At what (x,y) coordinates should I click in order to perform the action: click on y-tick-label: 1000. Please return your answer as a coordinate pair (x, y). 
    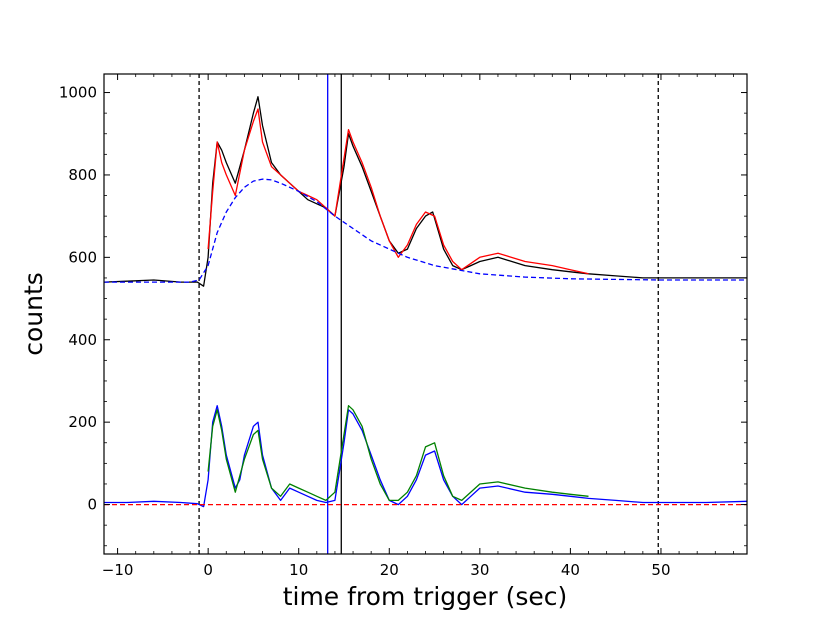
    Looking at the image, I should click on (78, 93).